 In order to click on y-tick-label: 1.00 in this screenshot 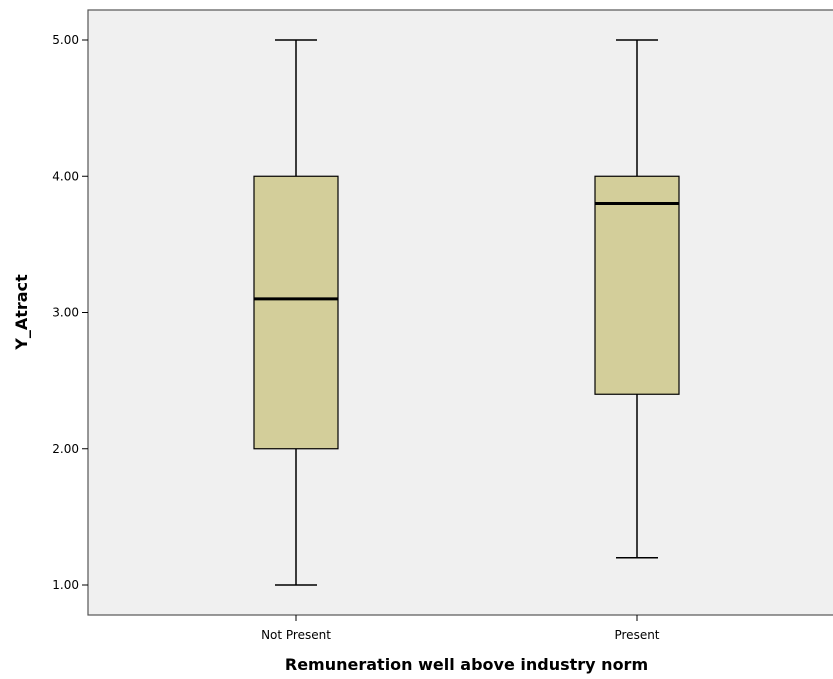, I will do `click(65, 585)`.